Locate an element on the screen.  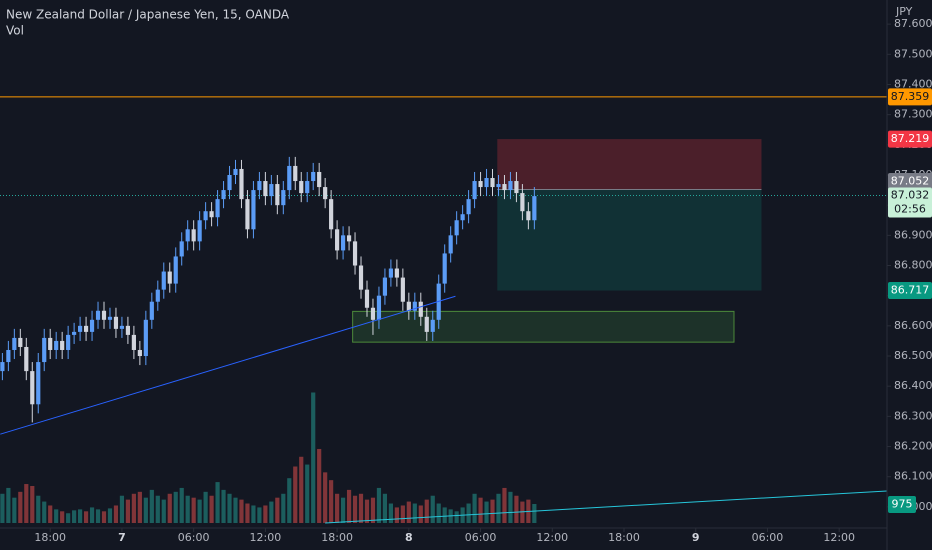
y-tick-label: 86.200 is located at coordinates (913, 446).